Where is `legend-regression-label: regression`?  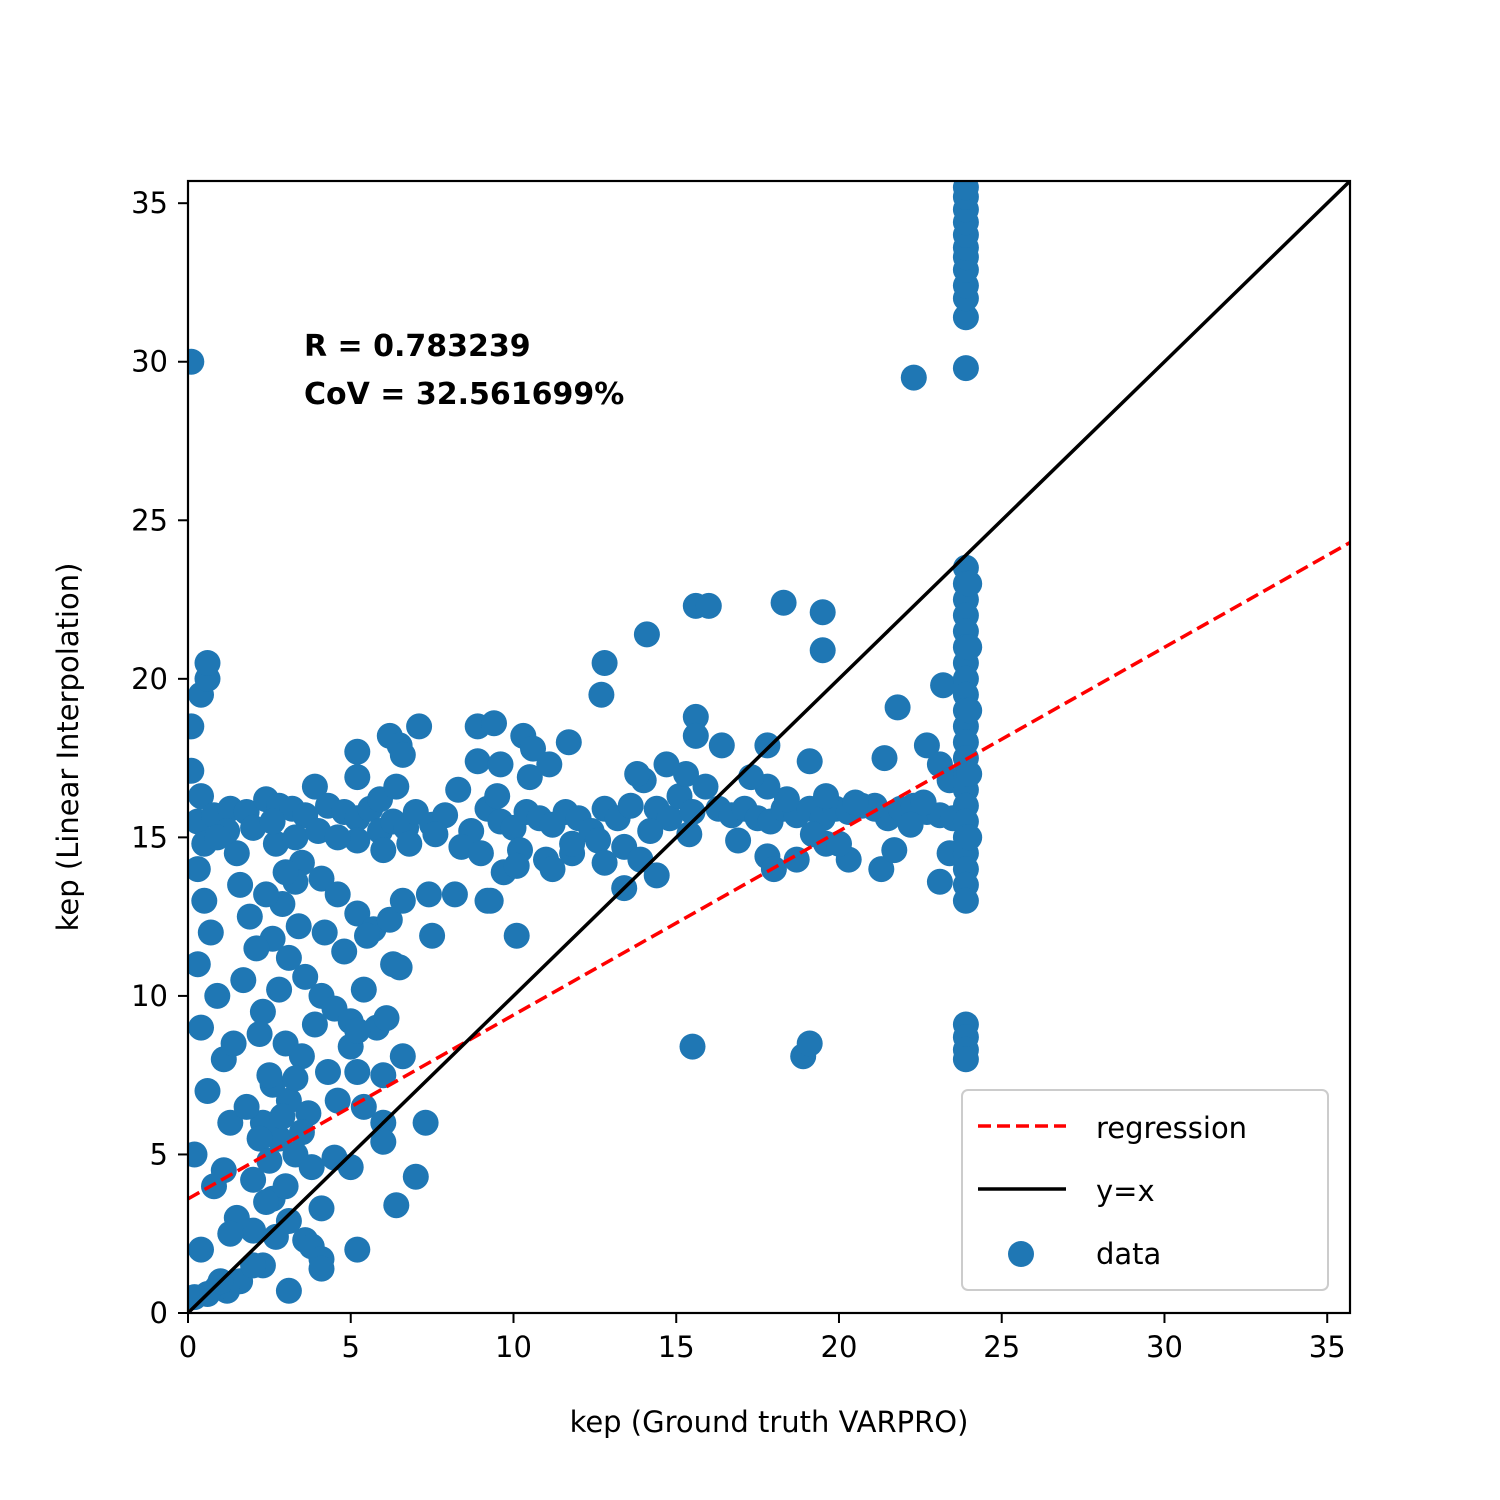 legend-regression-label: regression is located at coordinates (1171, 1128).